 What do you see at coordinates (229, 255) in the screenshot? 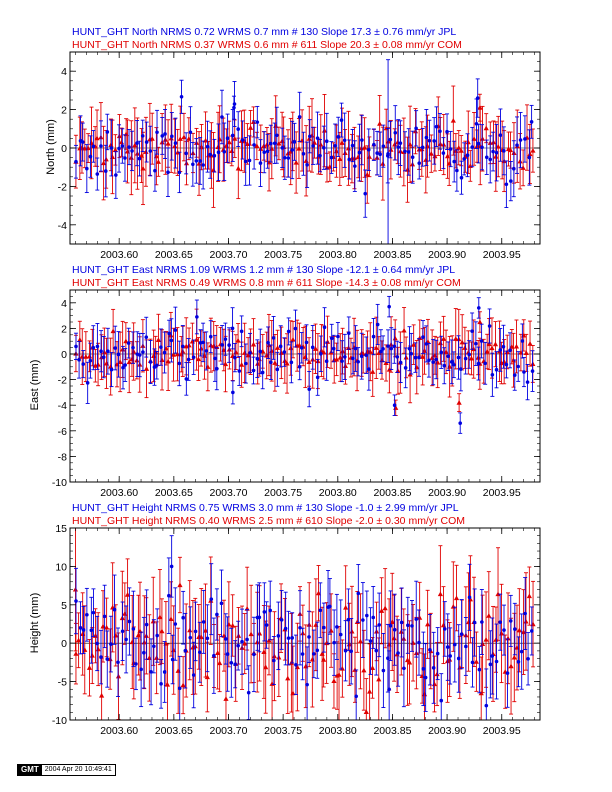
I see `north-x-tick-label: 2003.70` at bounding box center [229, 255].